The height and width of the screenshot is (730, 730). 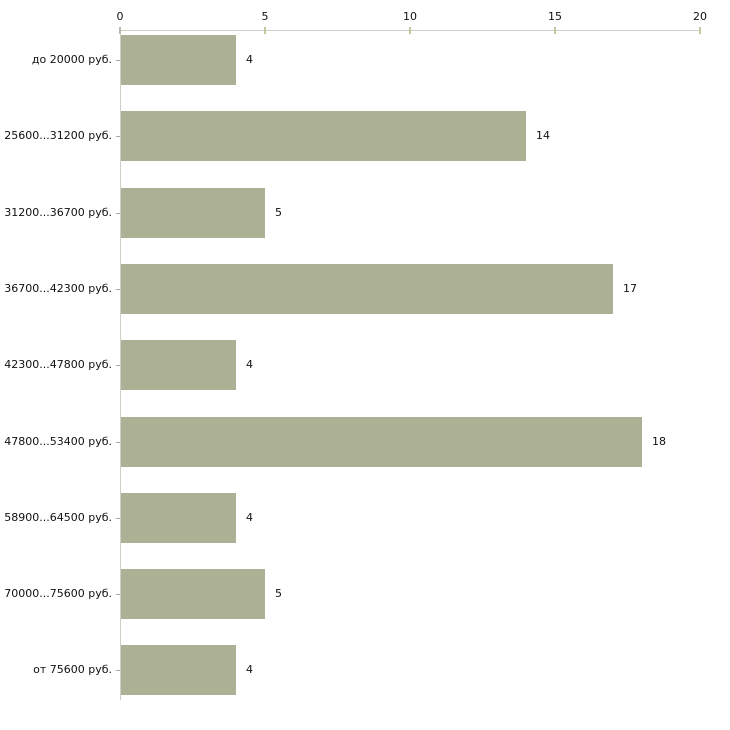 I want to click on category-label: 47800...53400 руб., so click(x=58, y=441).